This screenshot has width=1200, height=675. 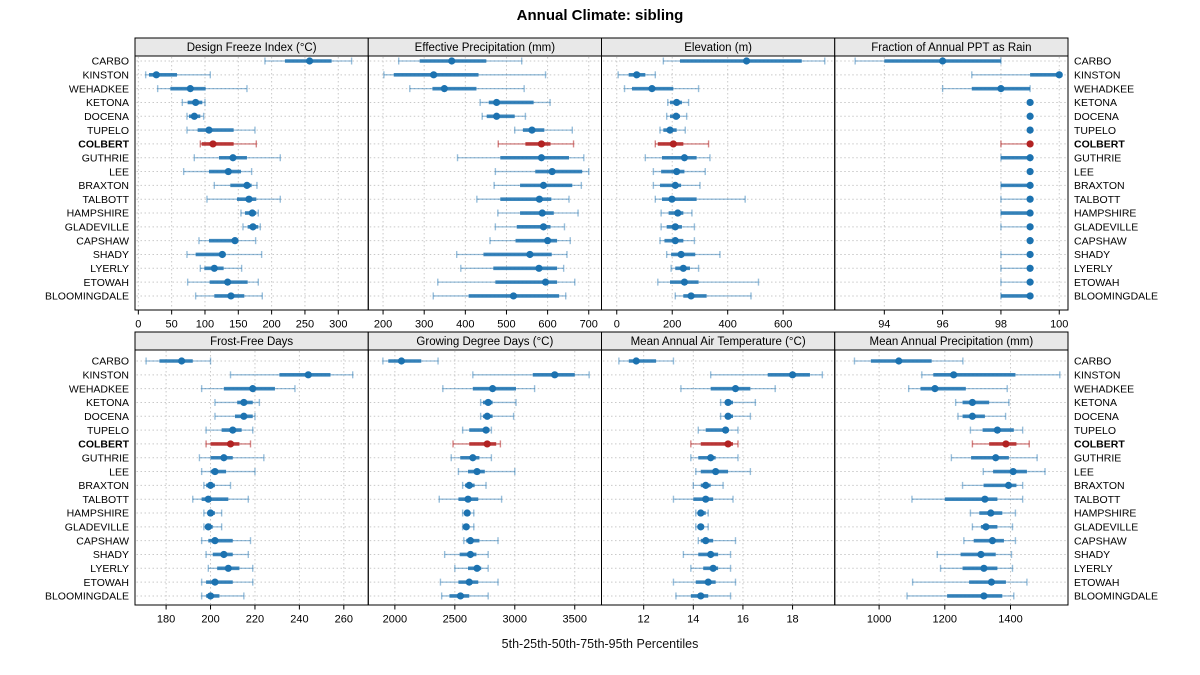 I want to click on row-label-right-lyerly: LYERLY, so click(x=1093, y=269).